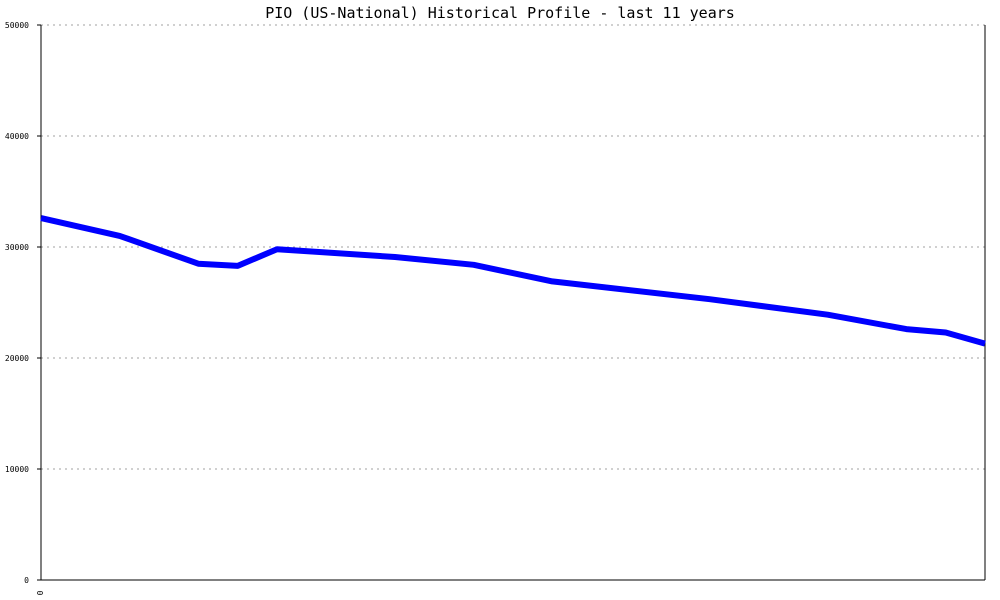 The width and height of the screenshot is (1000, 600). Describe the element at coordinates (17, 358) in the screenshot. I see `y-tick-label: 20000` at that location.